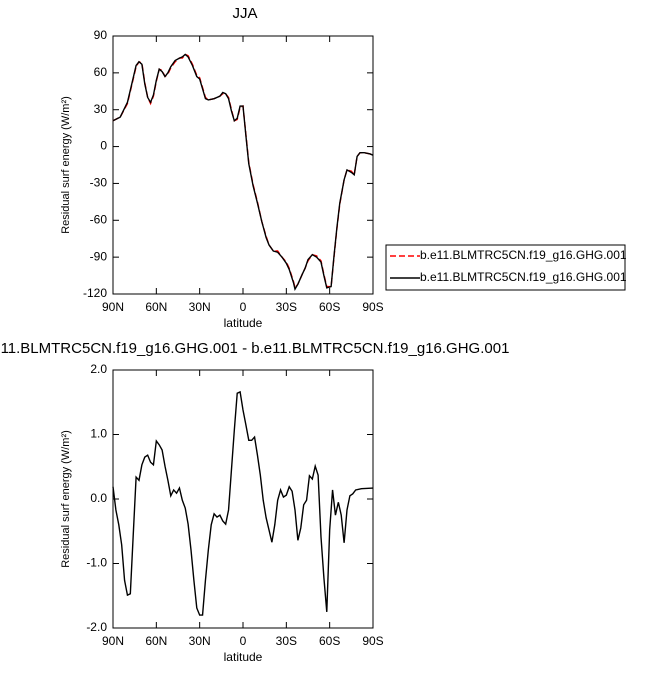  What do you see at coordinates (101, 109) in the screenshot?
I see `y-tick-label: 30` at bounding box center [101, 109].